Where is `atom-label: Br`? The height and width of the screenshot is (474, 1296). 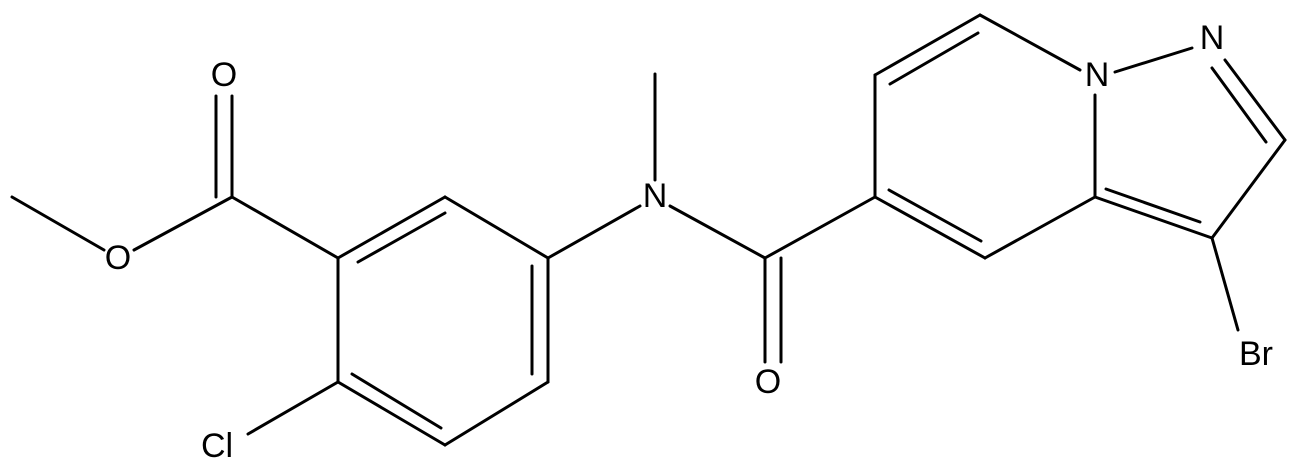 atom-label: Br is located at coordinates (1256, 354).